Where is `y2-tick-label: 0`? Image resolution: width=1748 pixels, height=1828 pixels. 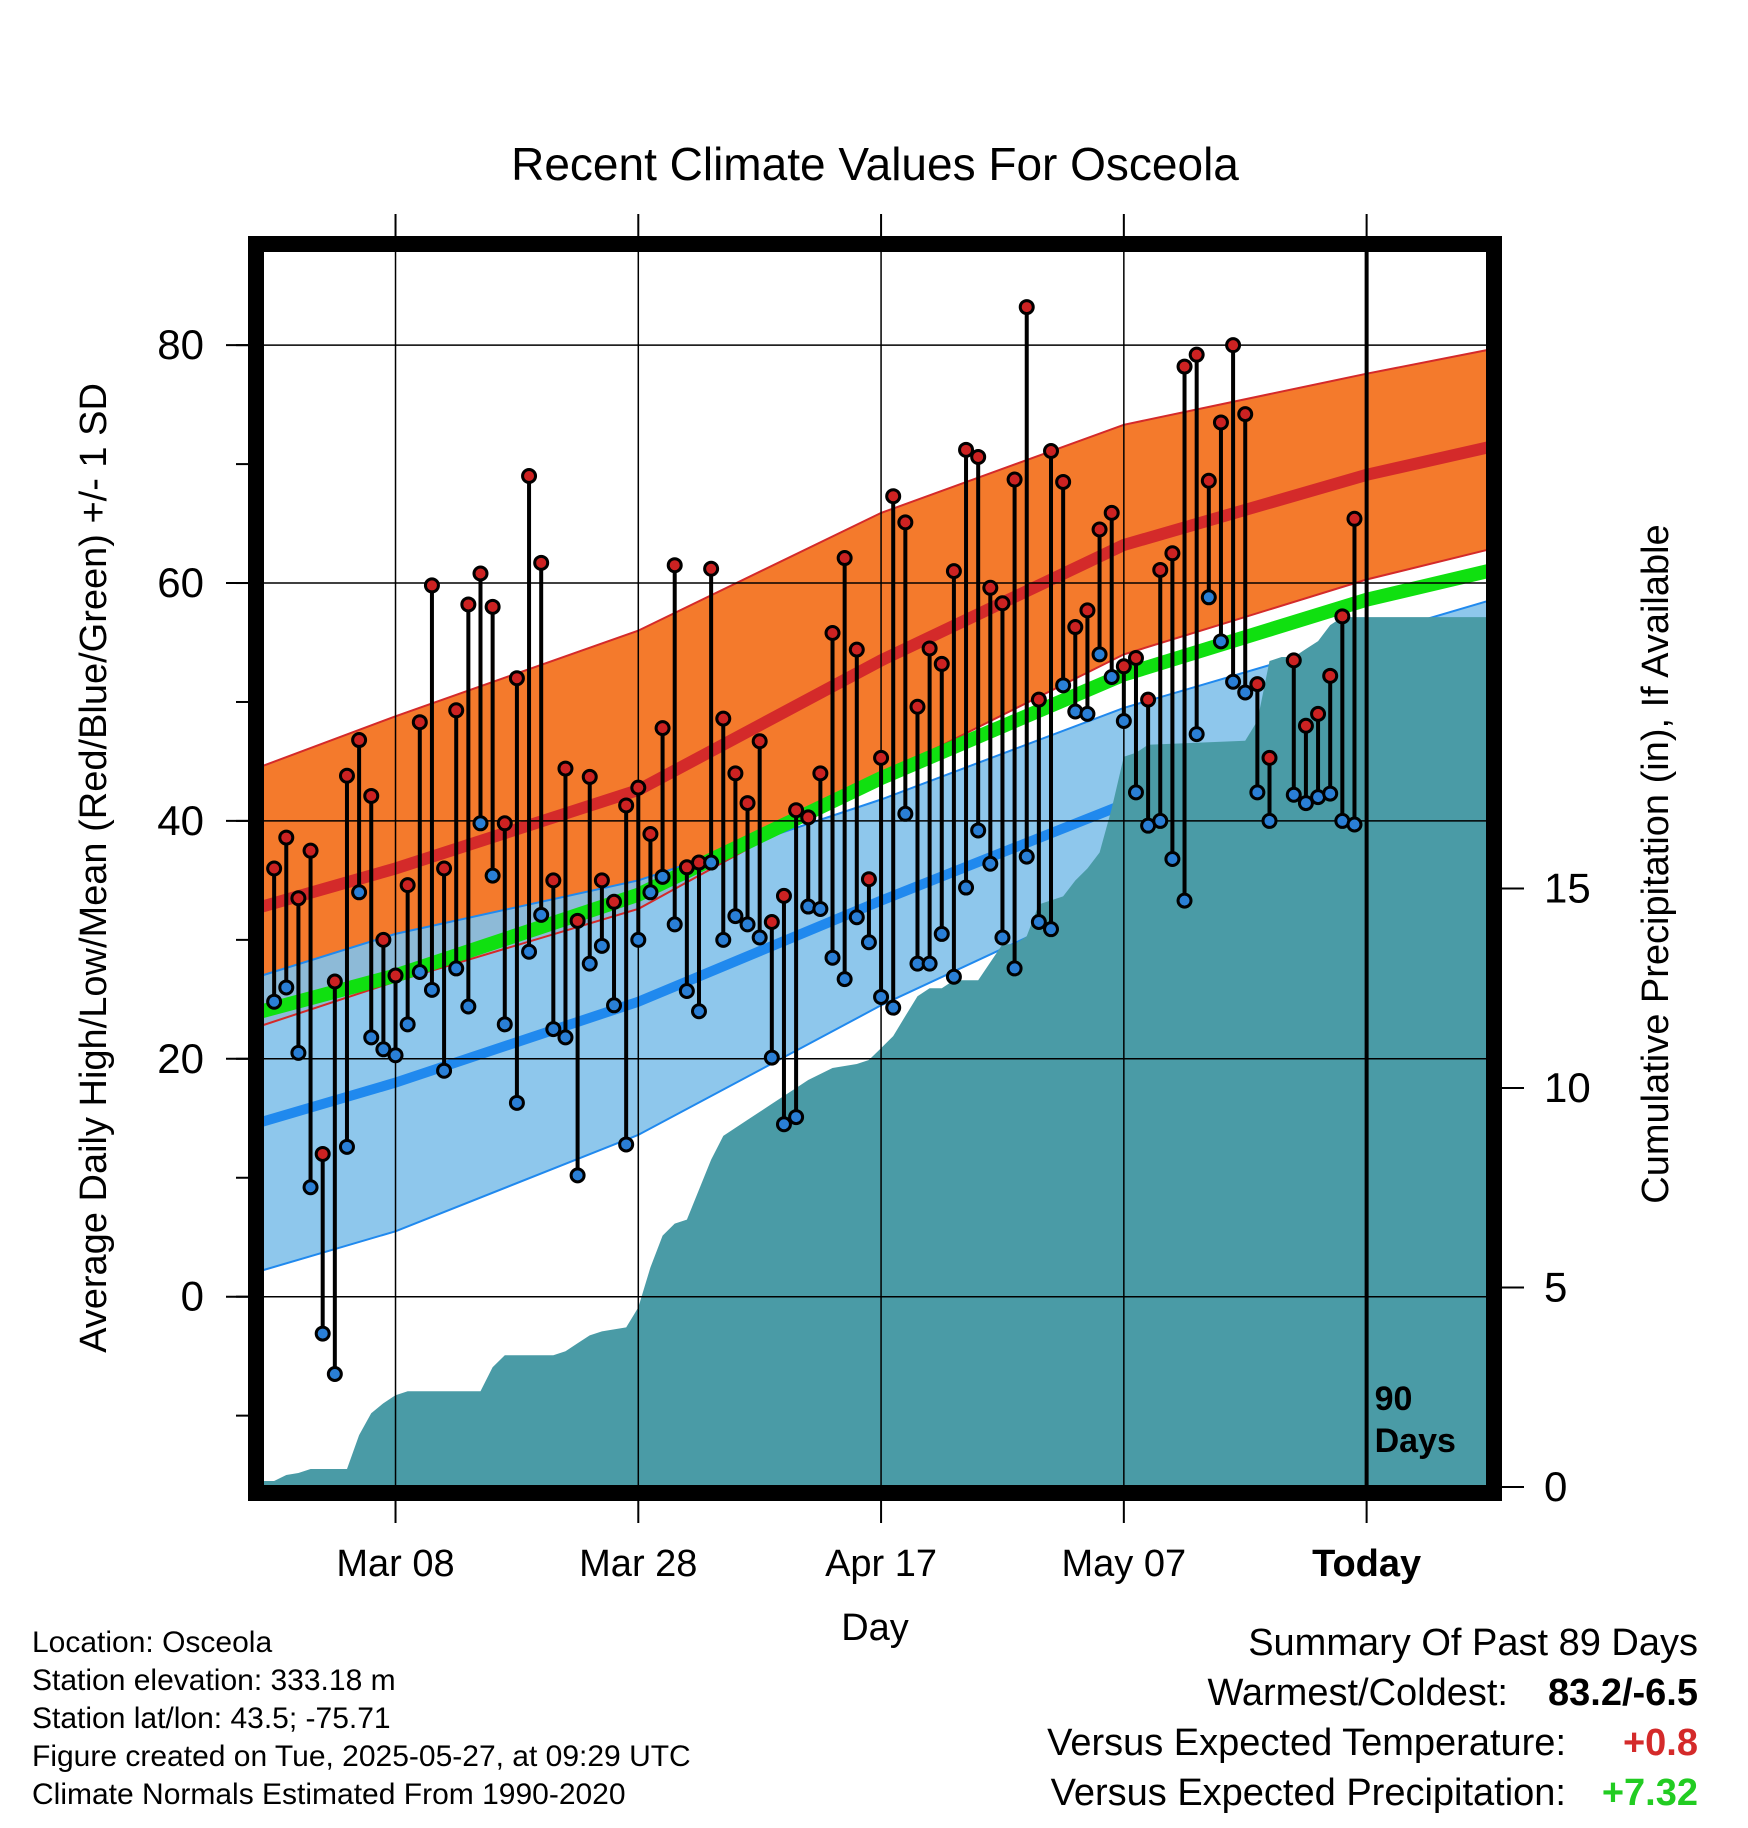 y2-tick-label: 0 is located at coordinates (1555, 1486).